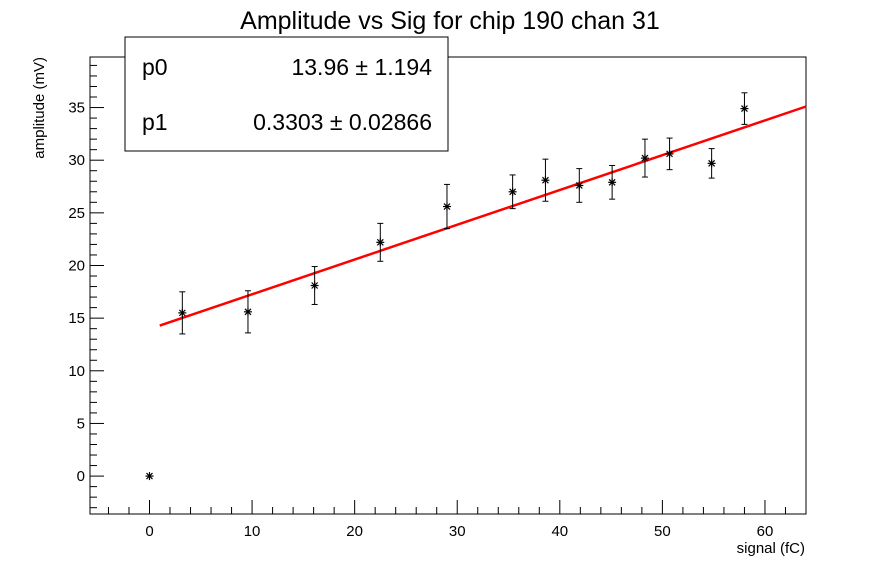 The height and width of the screenshot is (577, 896). Describe the element at coordinates (149, 531) in the screenshot. I see `x-tick-label: 0` at that location.